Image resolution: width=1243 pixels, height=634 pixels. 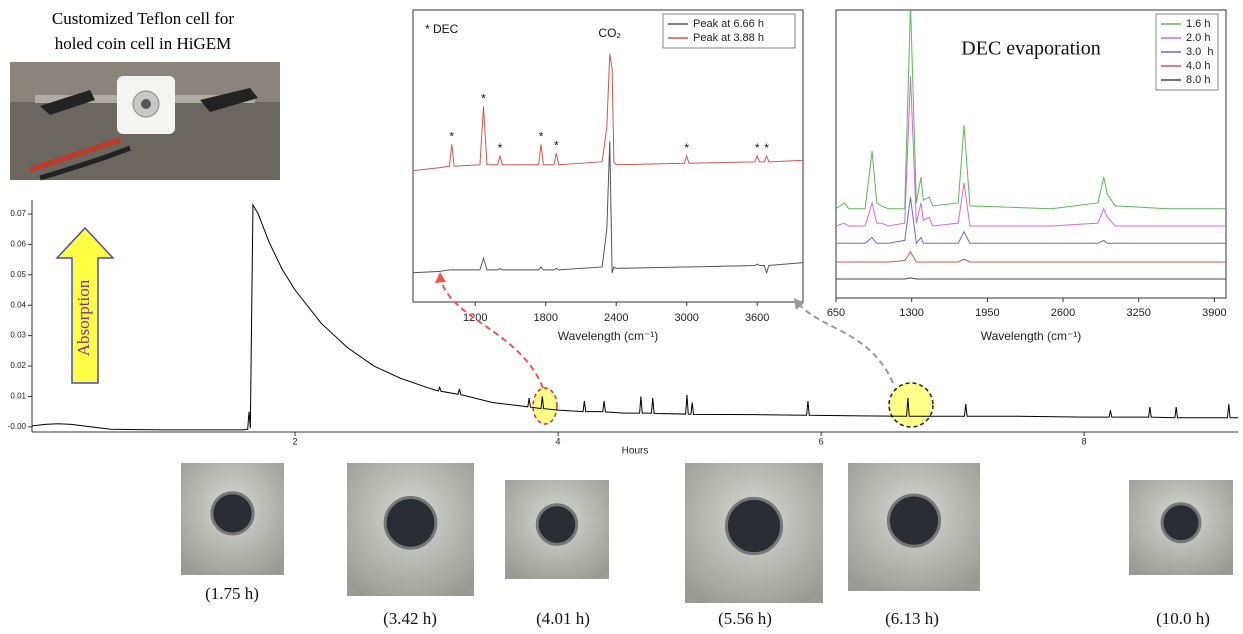 I want to click on legend-box, so click(x=729, y=31).